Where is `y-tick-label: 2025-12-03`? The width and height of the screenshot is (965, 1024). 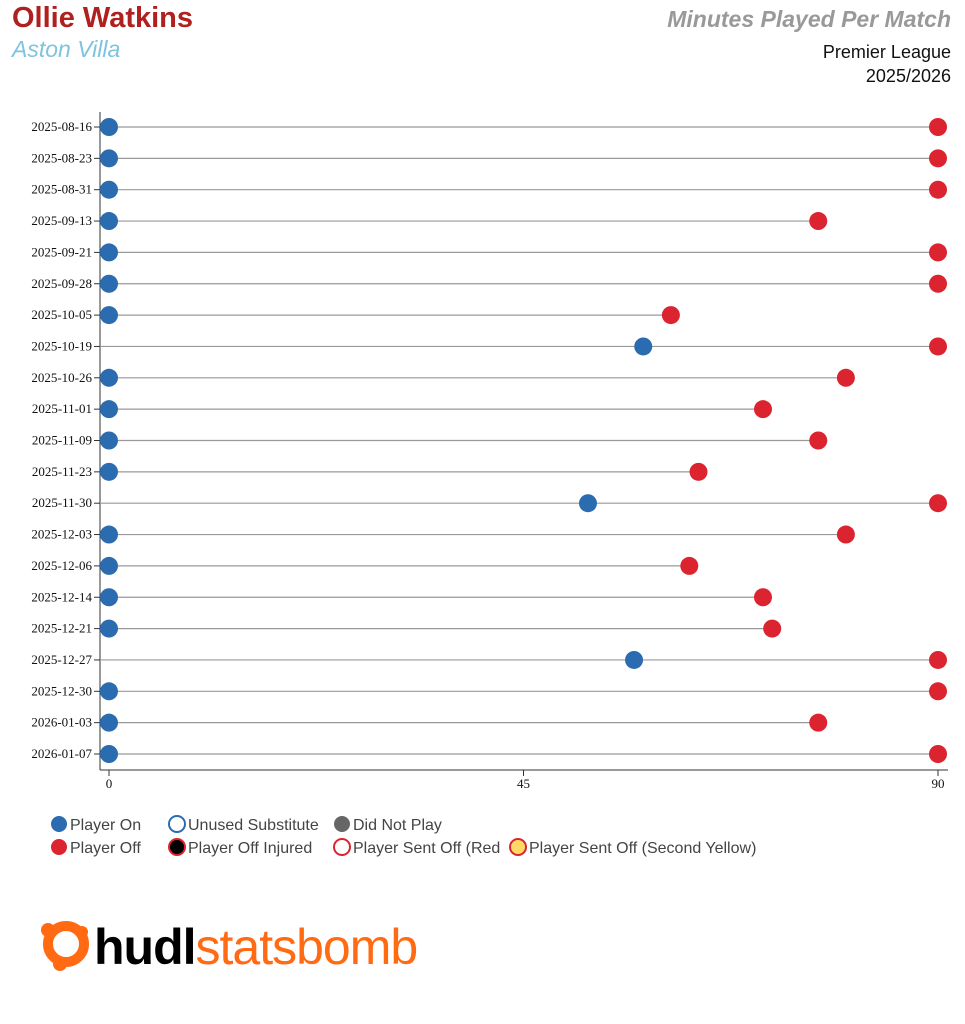
y-tick-label: 2025-12-03 is located at coordinates (61, 534).